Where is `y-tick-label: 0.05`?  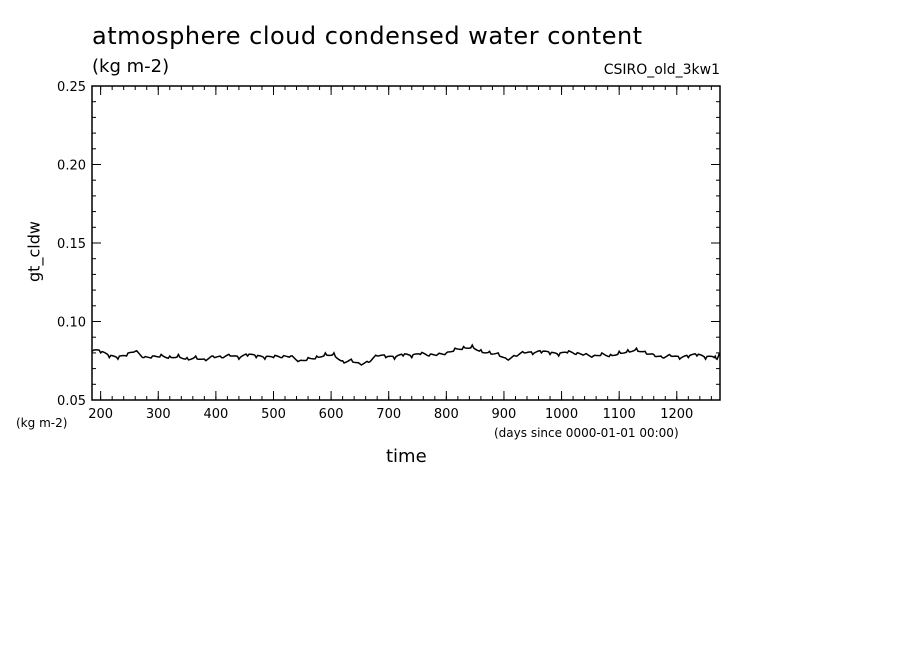 y-tick-label: 0.05 is located at coordinates (71, 401).